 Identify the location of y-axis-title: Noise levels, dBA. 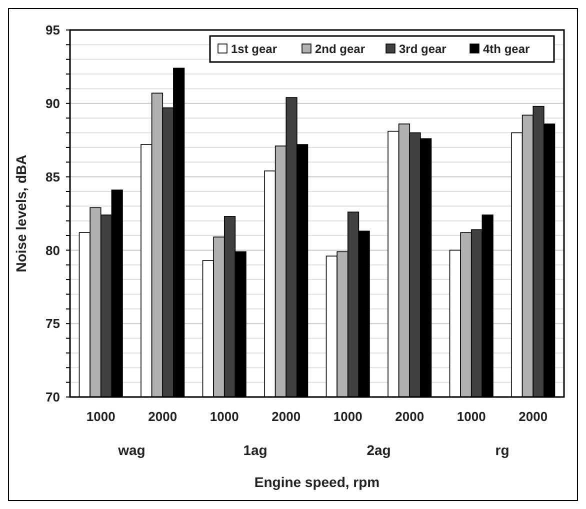
(21, 213).